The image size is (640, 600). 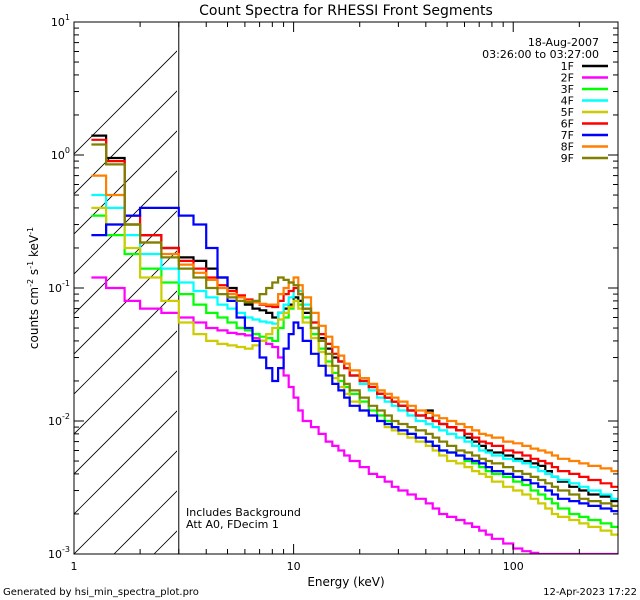 What do you see at coordinates (74, 566) in the screenshot?
I see `x-tick-label: 1` at bounding box center [74, 566].